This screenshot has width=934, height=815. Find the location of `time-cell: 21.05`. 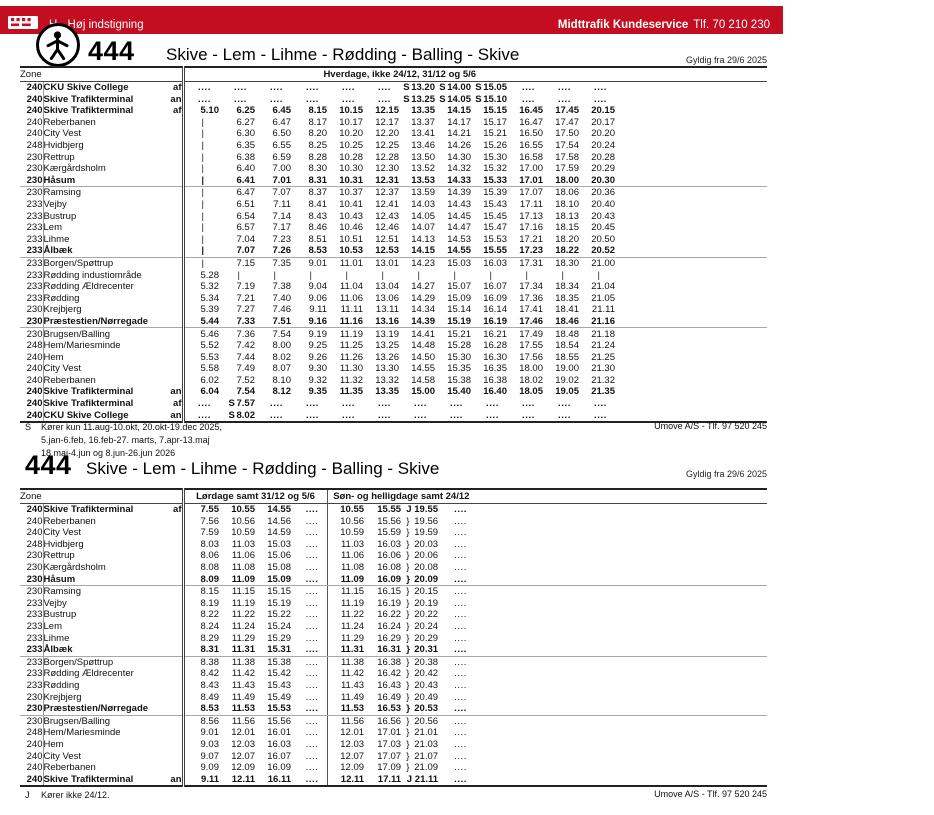

time-cell: 21.05 is located at coordinates (603, 298).